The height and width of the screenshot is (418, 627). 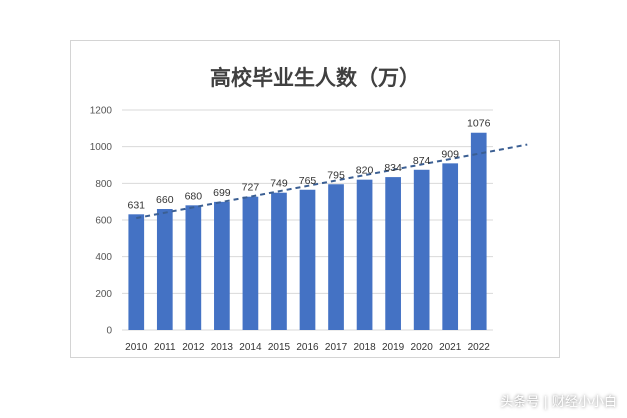 I want to click on y-tick-label: 400, so click(x=103, y=257).